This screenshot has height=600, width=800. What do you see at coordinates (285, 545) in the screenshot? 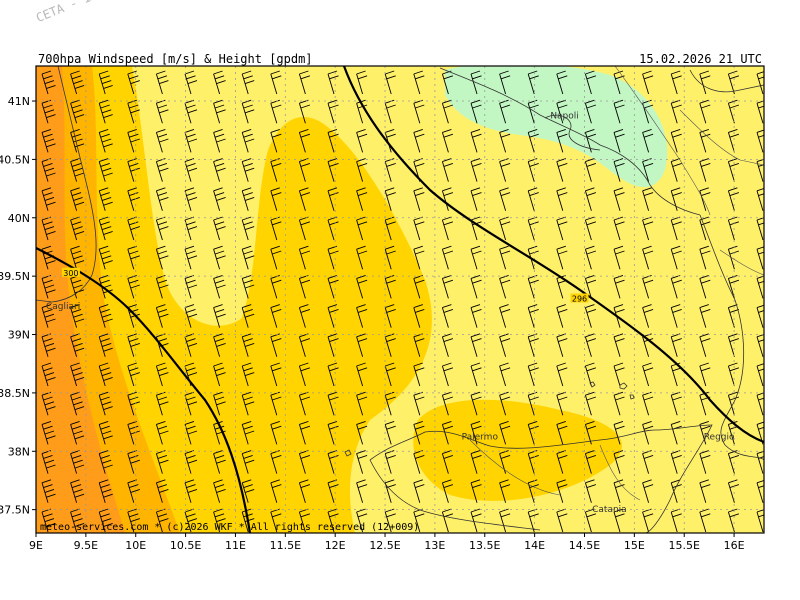
I see `lon-label: 11.5E` at bounding box center [285, 545].